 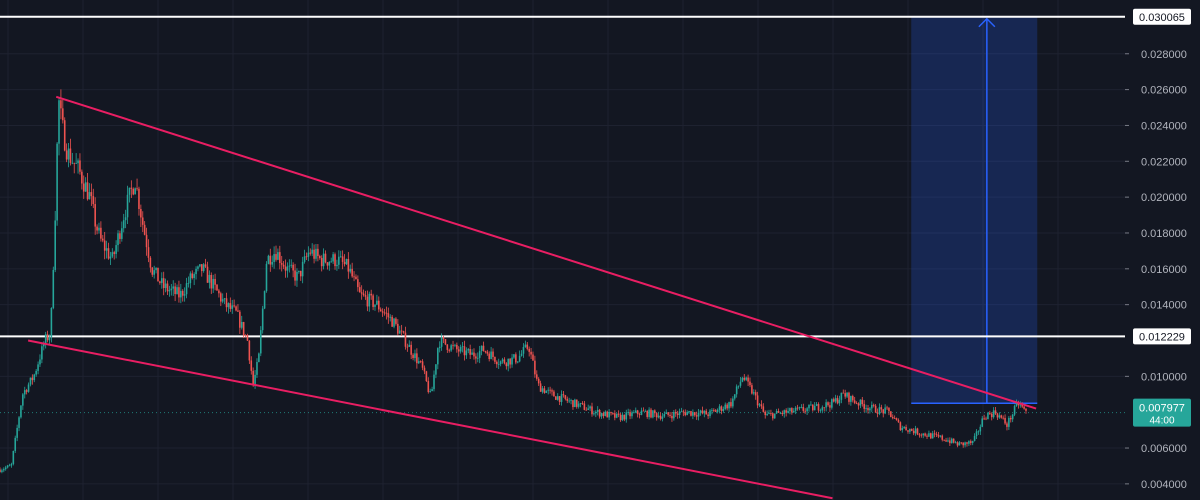 I want to click on long-position-profit-zone, so click(x=974, y=210).